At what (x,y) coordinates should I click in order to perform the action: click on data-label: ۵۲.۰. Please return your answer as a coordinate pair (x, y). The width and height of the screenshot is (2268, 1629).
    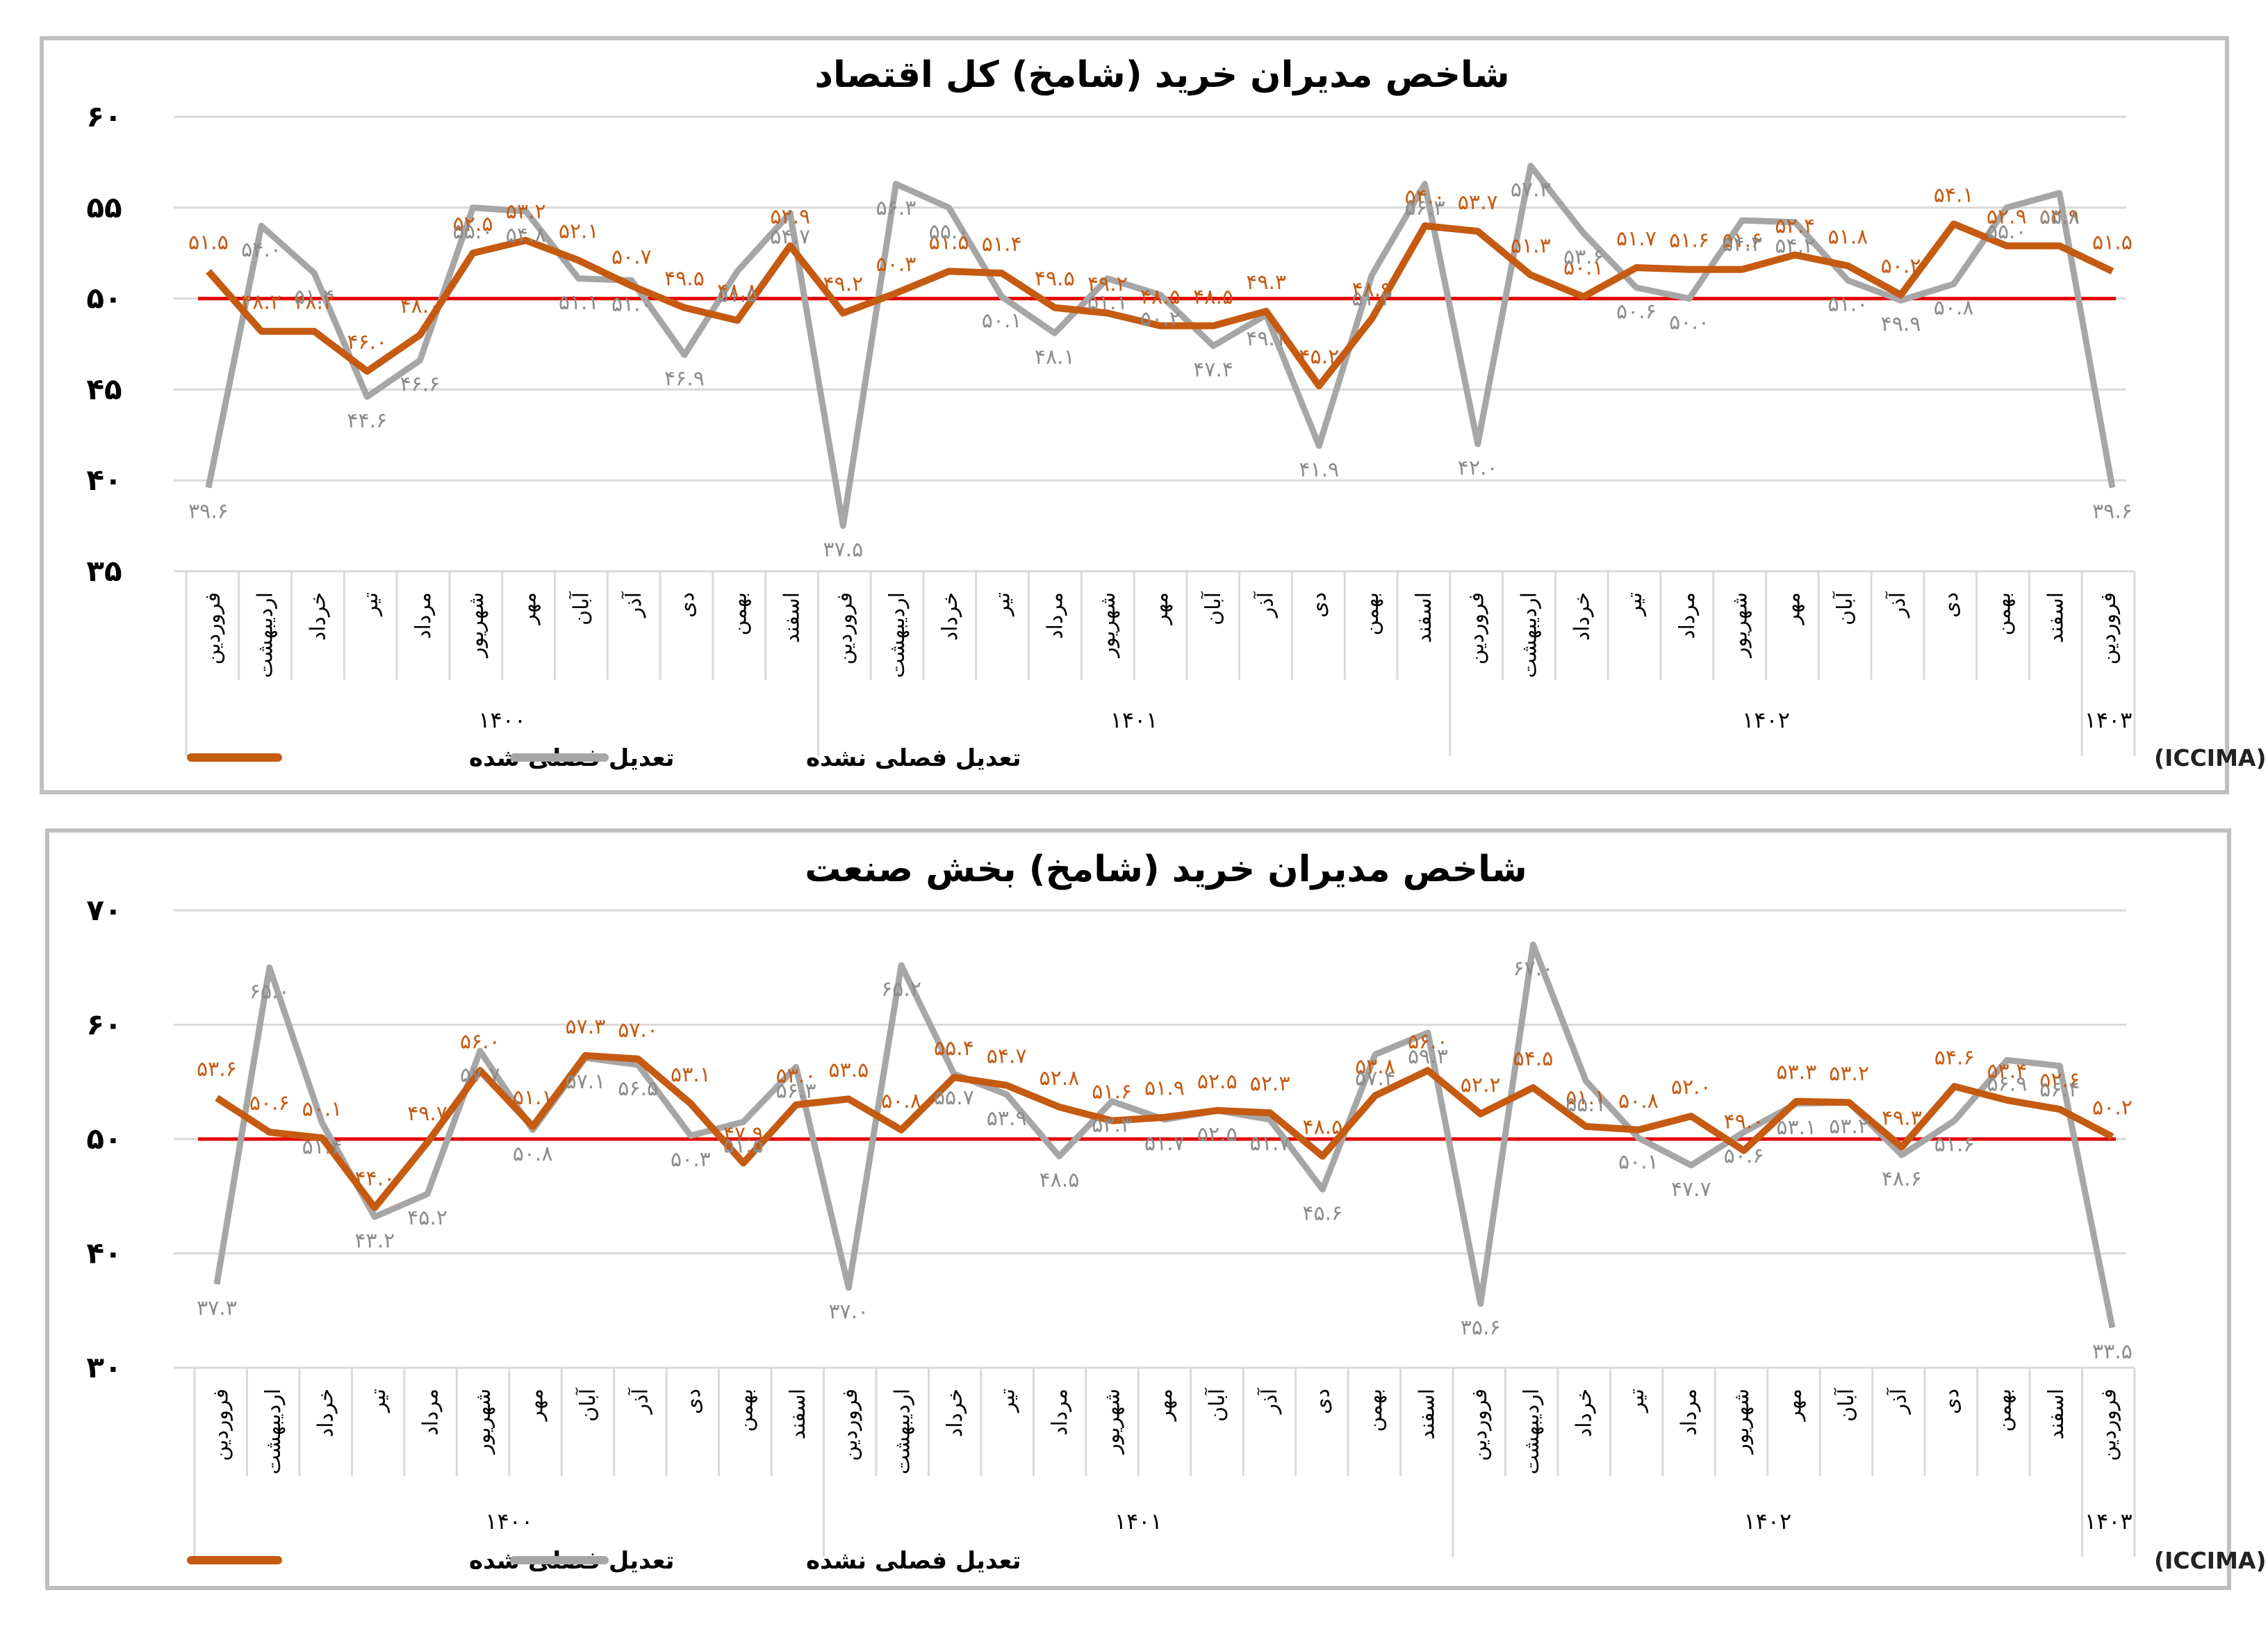
    Looking at the image, I should click on (1691, 1087).